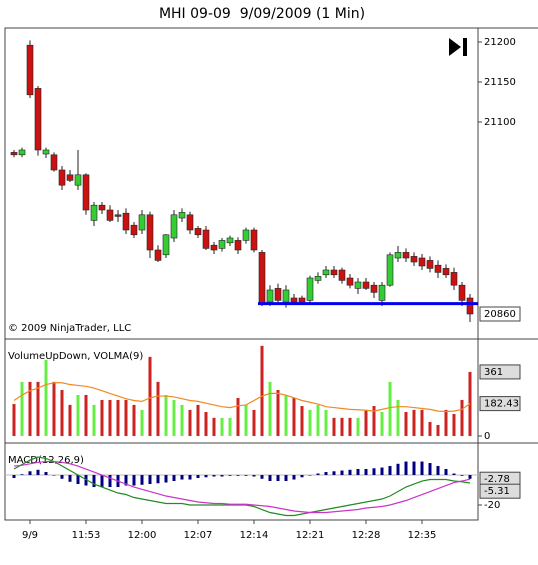 This screenshot has width=538, height=565. Describe the element at coordinates (497, 479) in the screenshot. I see `value-marker-label: -2.78` at that location.